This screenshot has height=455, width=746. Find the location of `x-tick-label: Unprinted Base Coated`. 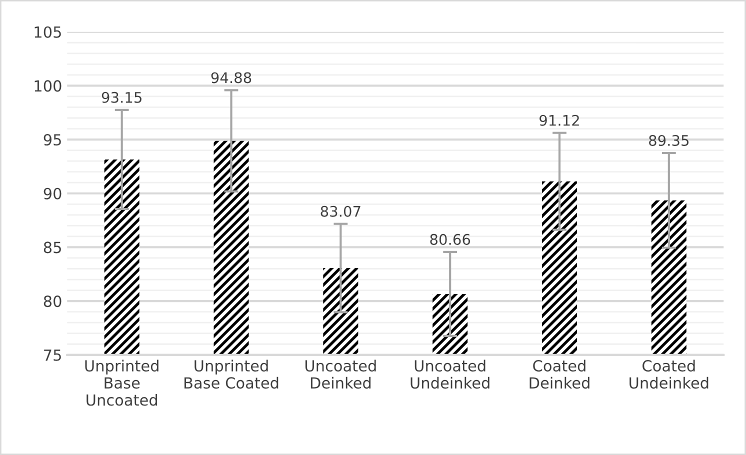

x-tick-label: Unprinted Base Coated is located at coordinates (231, 374).